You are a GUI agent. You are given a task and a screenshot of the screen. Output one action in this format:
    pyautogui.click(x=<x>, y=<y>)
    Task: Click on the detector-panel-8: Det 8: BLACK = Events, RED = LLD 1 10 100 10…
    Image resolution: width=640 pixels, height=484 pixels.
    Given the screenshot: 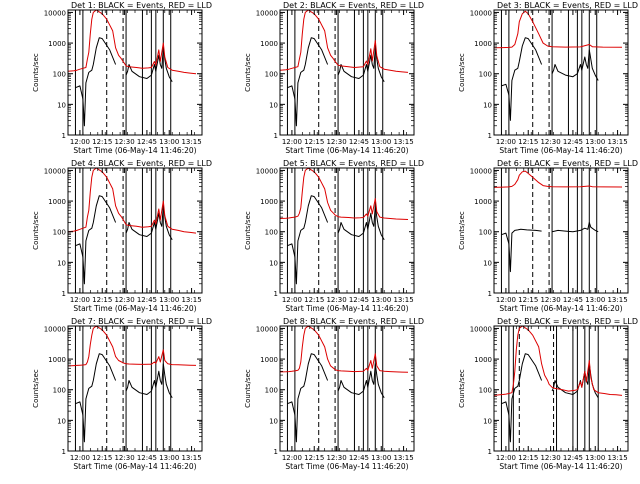 What is the action you would take?
    pyautogui.click(x=334, y=394)
    